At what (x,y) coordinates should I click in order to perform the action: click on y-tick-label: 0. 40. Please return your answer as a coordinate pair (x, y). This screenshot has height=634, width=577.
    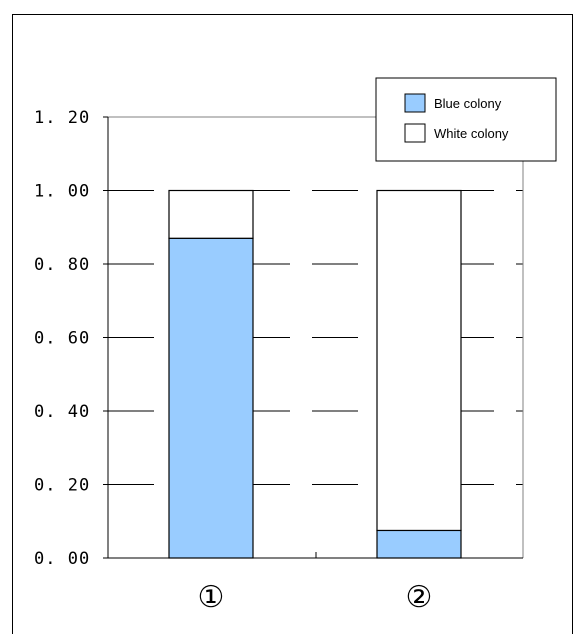
    Looking at the image, I should click on (62, 412).